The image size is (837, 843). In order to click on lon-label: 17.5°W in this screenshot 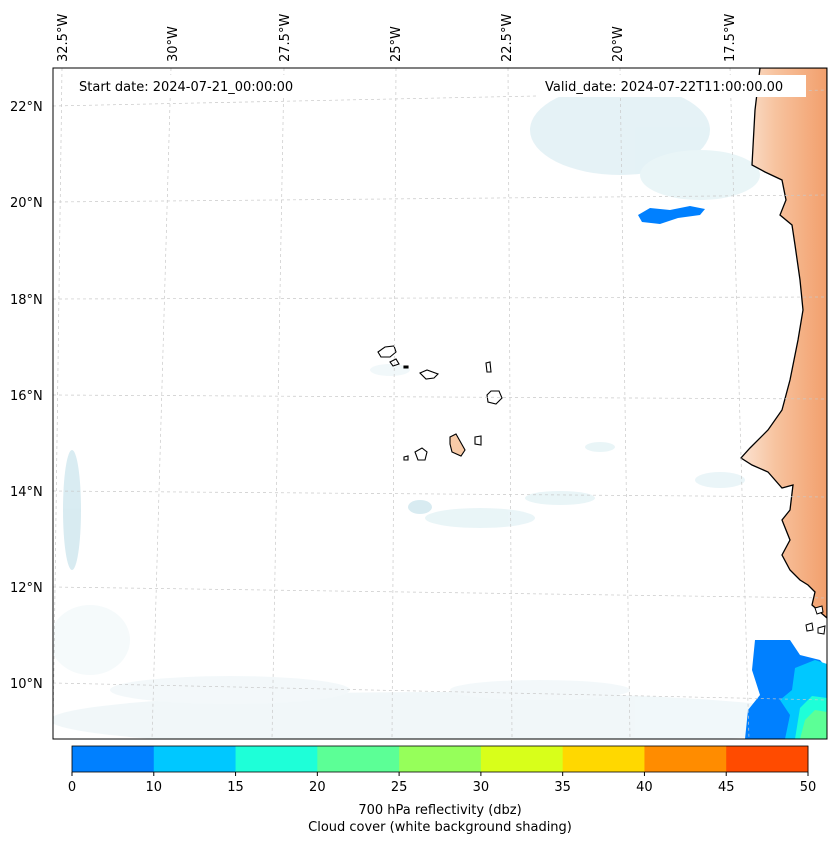, I will do `click(730, 38)`.